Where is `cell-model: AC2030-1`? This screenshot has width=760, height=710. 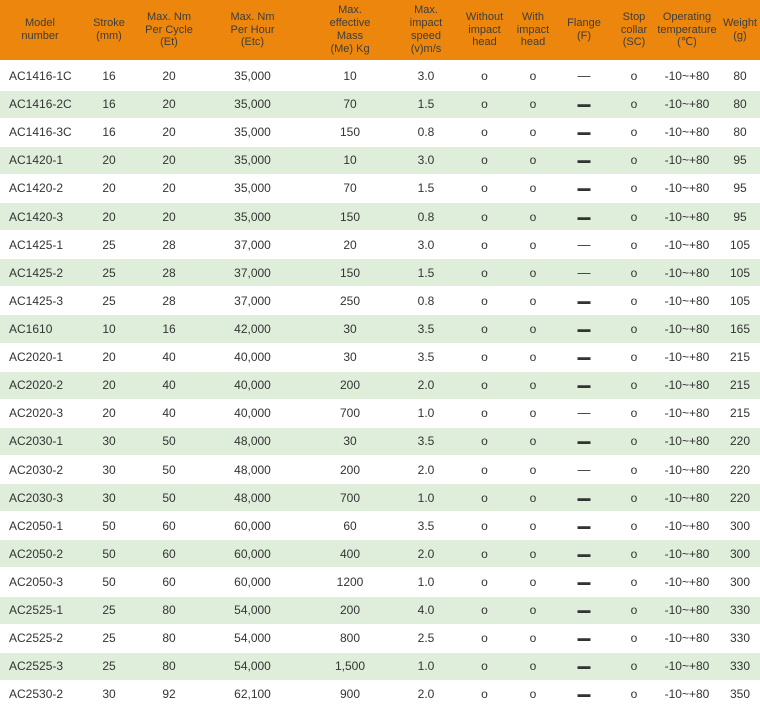
cell-model: AC2030-1 is located at coordinates (40, 441).